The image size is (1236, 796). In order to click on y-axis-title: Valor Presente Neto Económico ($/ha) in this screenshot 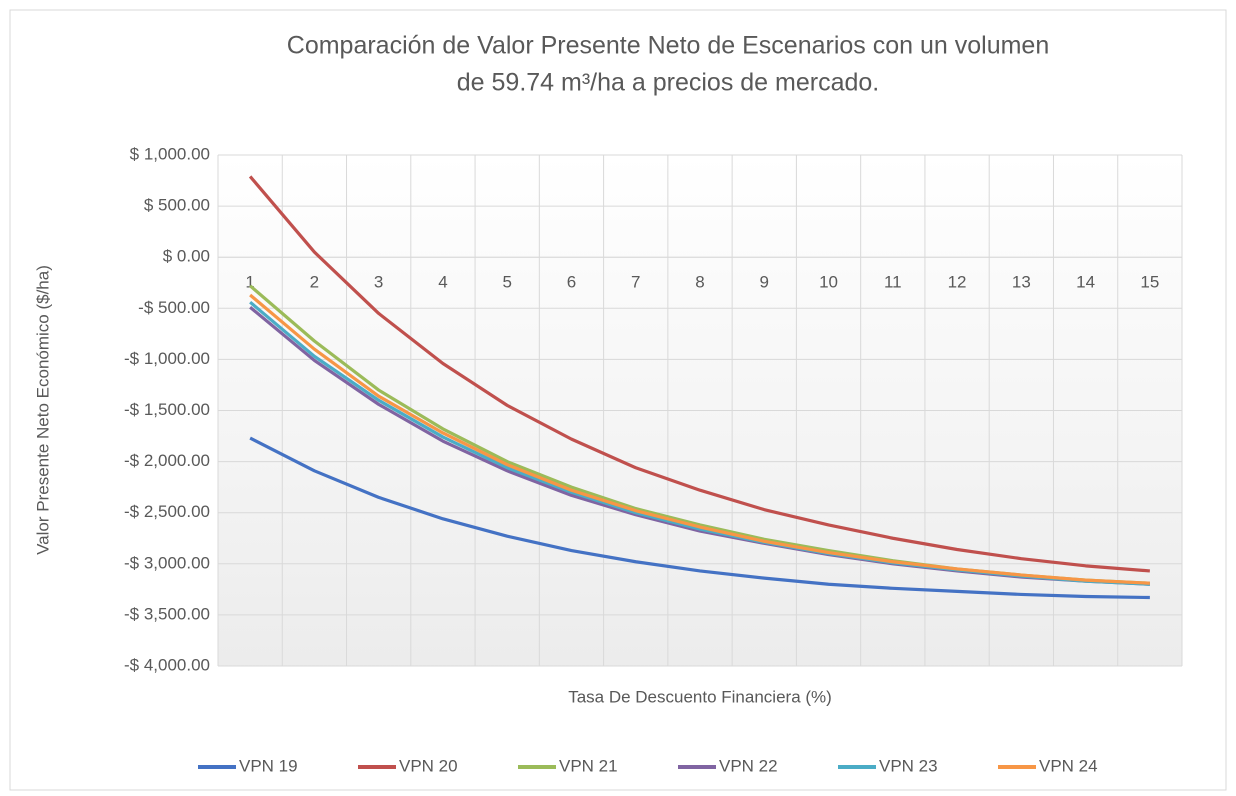, I will do `click(42, 410)`.